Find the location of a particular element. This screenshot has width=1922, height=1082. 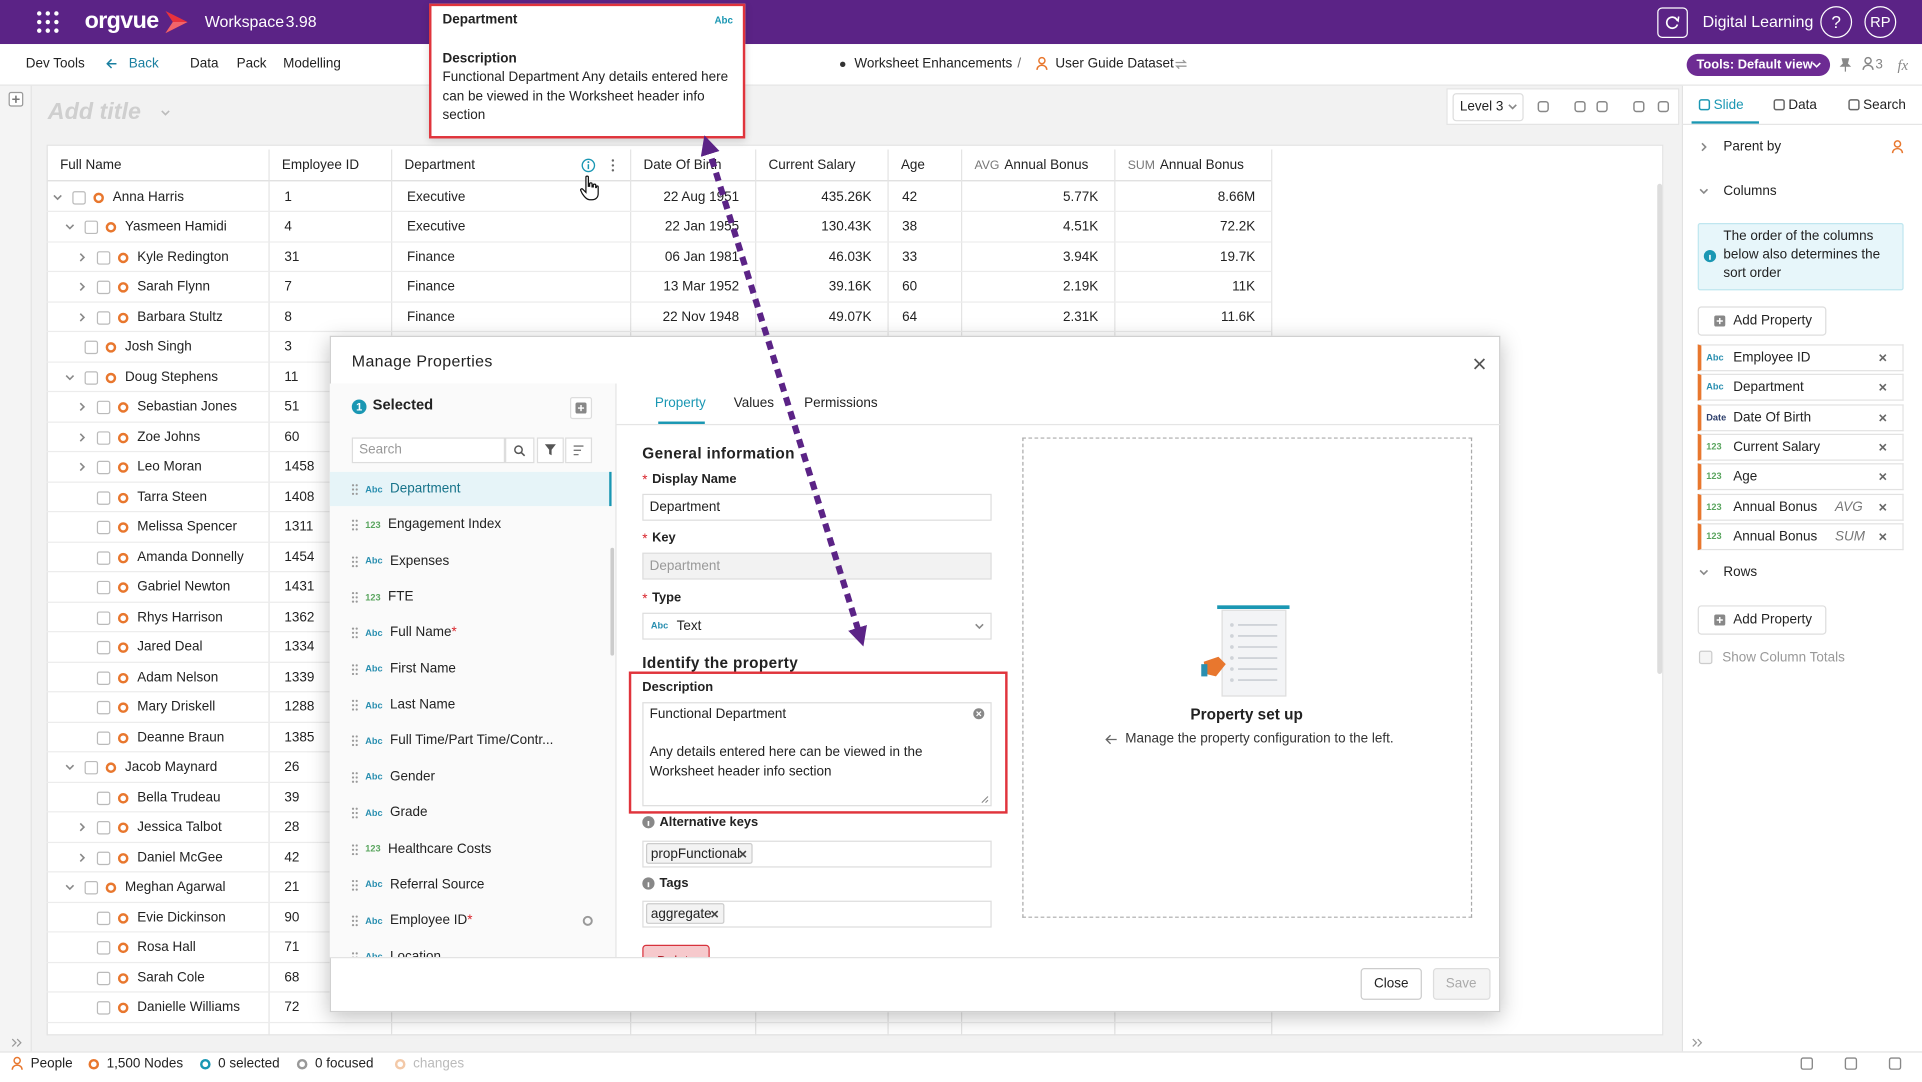

menu-icon is located at coordinates (612, 165).